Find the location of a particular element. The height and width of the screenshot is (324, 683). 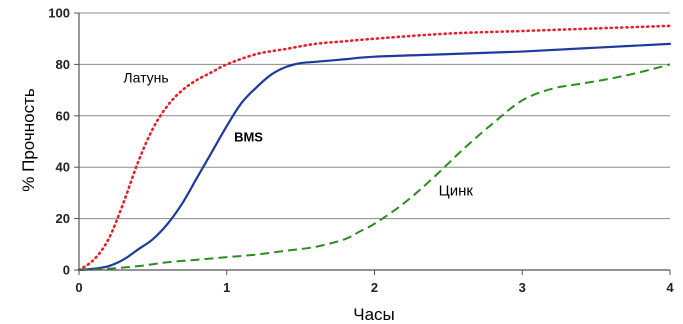

x-tick-label-3: 3 is located at coordinates (522, 287).